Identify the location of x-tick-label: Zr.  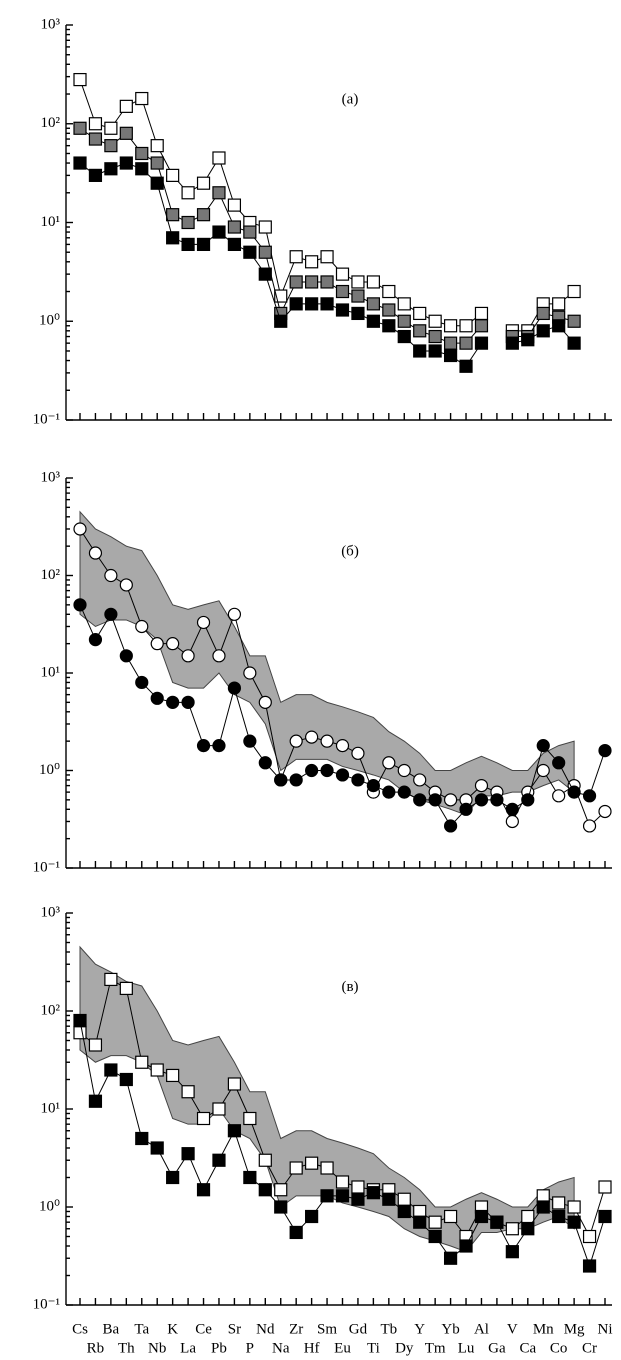
(296, 1329).